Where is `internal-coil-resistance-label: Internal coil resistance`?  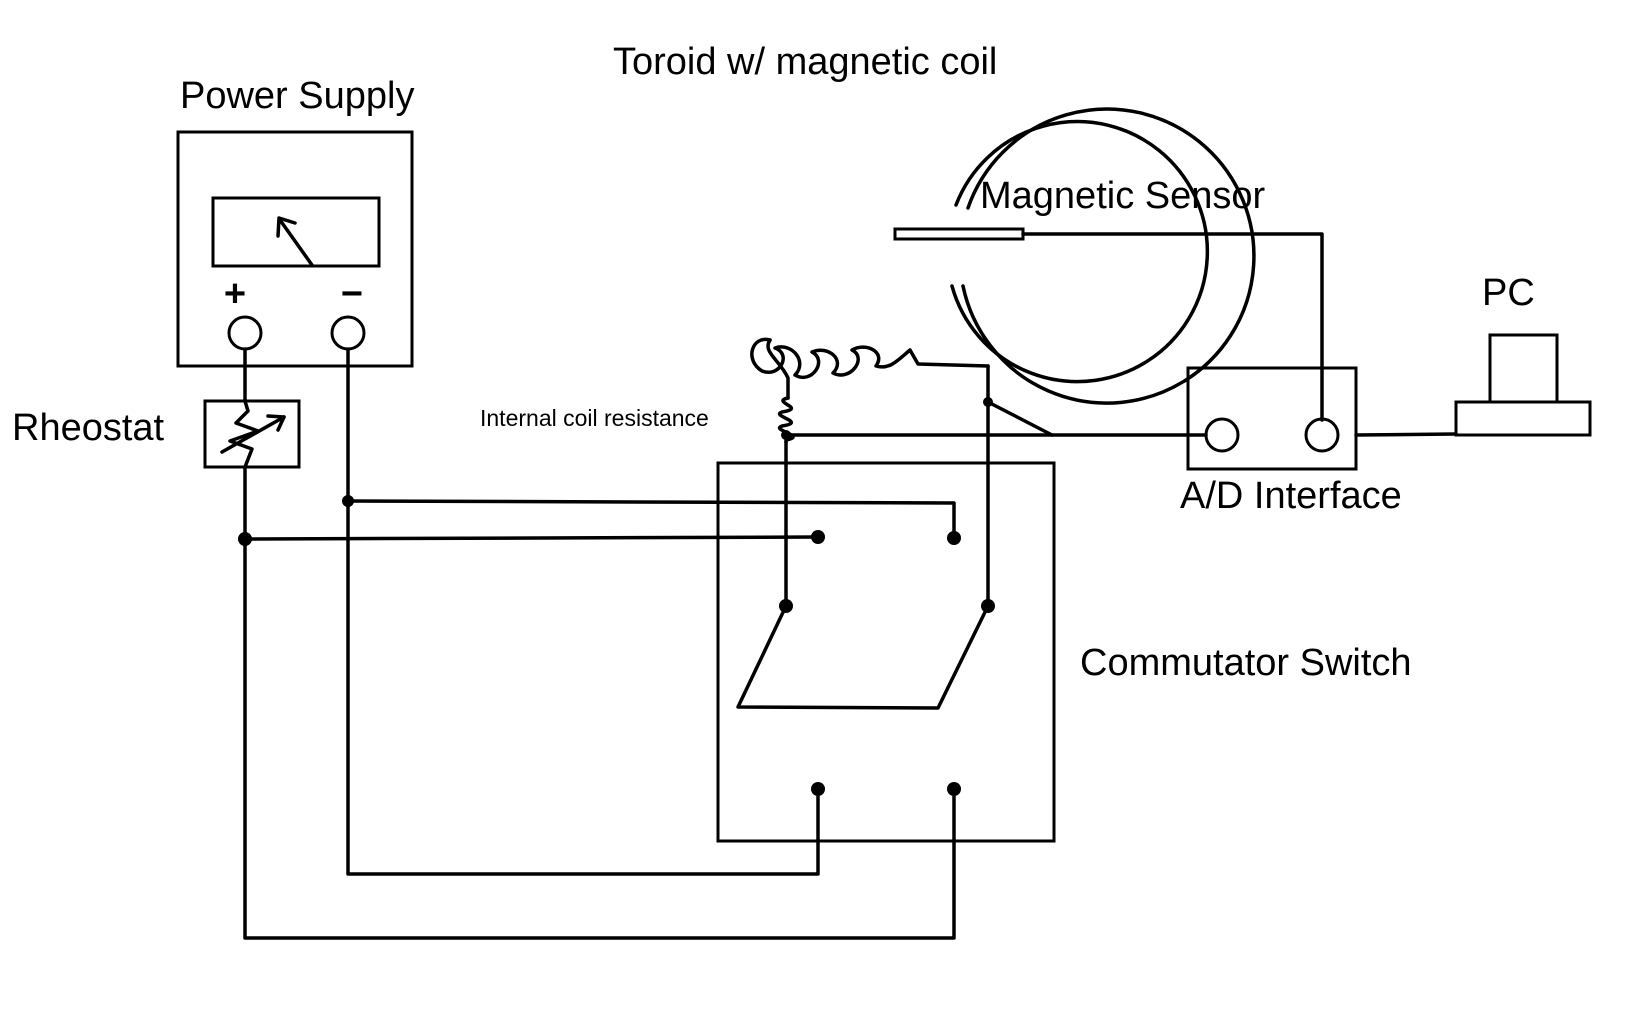 internal-coil-resistance-label: Internal coil resistance is located at coordinates (594, 418).